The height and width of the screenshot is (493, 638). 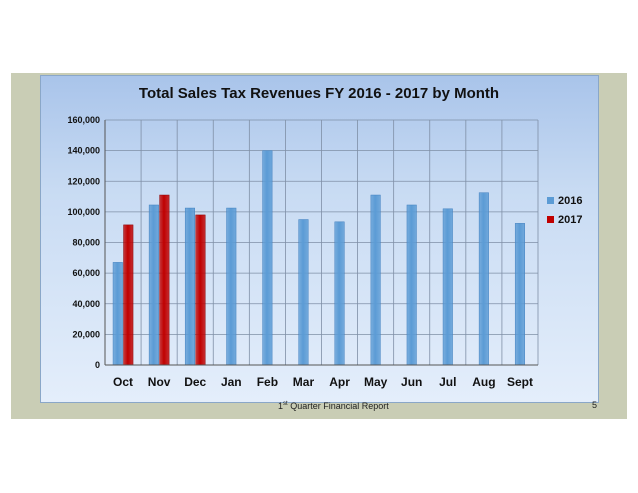 What do you see at coordinates (376, 382) in the screenshot?
I see `x-category-label: May` at bounding box center [376, 382].